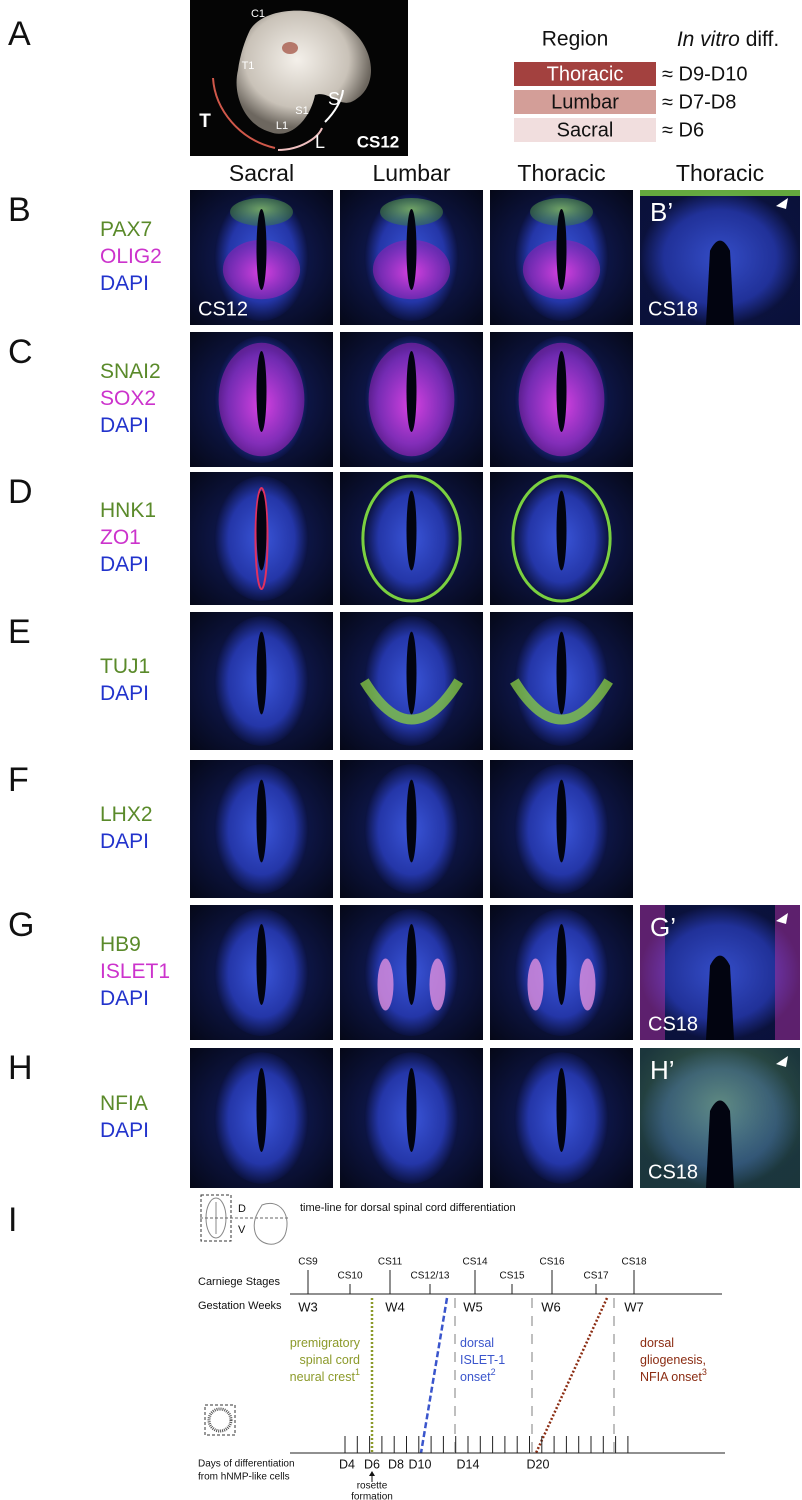  Describe the element at coordinates (349, 1276) in the screenshot. I see `stage-tick-label: CS10` at that location.